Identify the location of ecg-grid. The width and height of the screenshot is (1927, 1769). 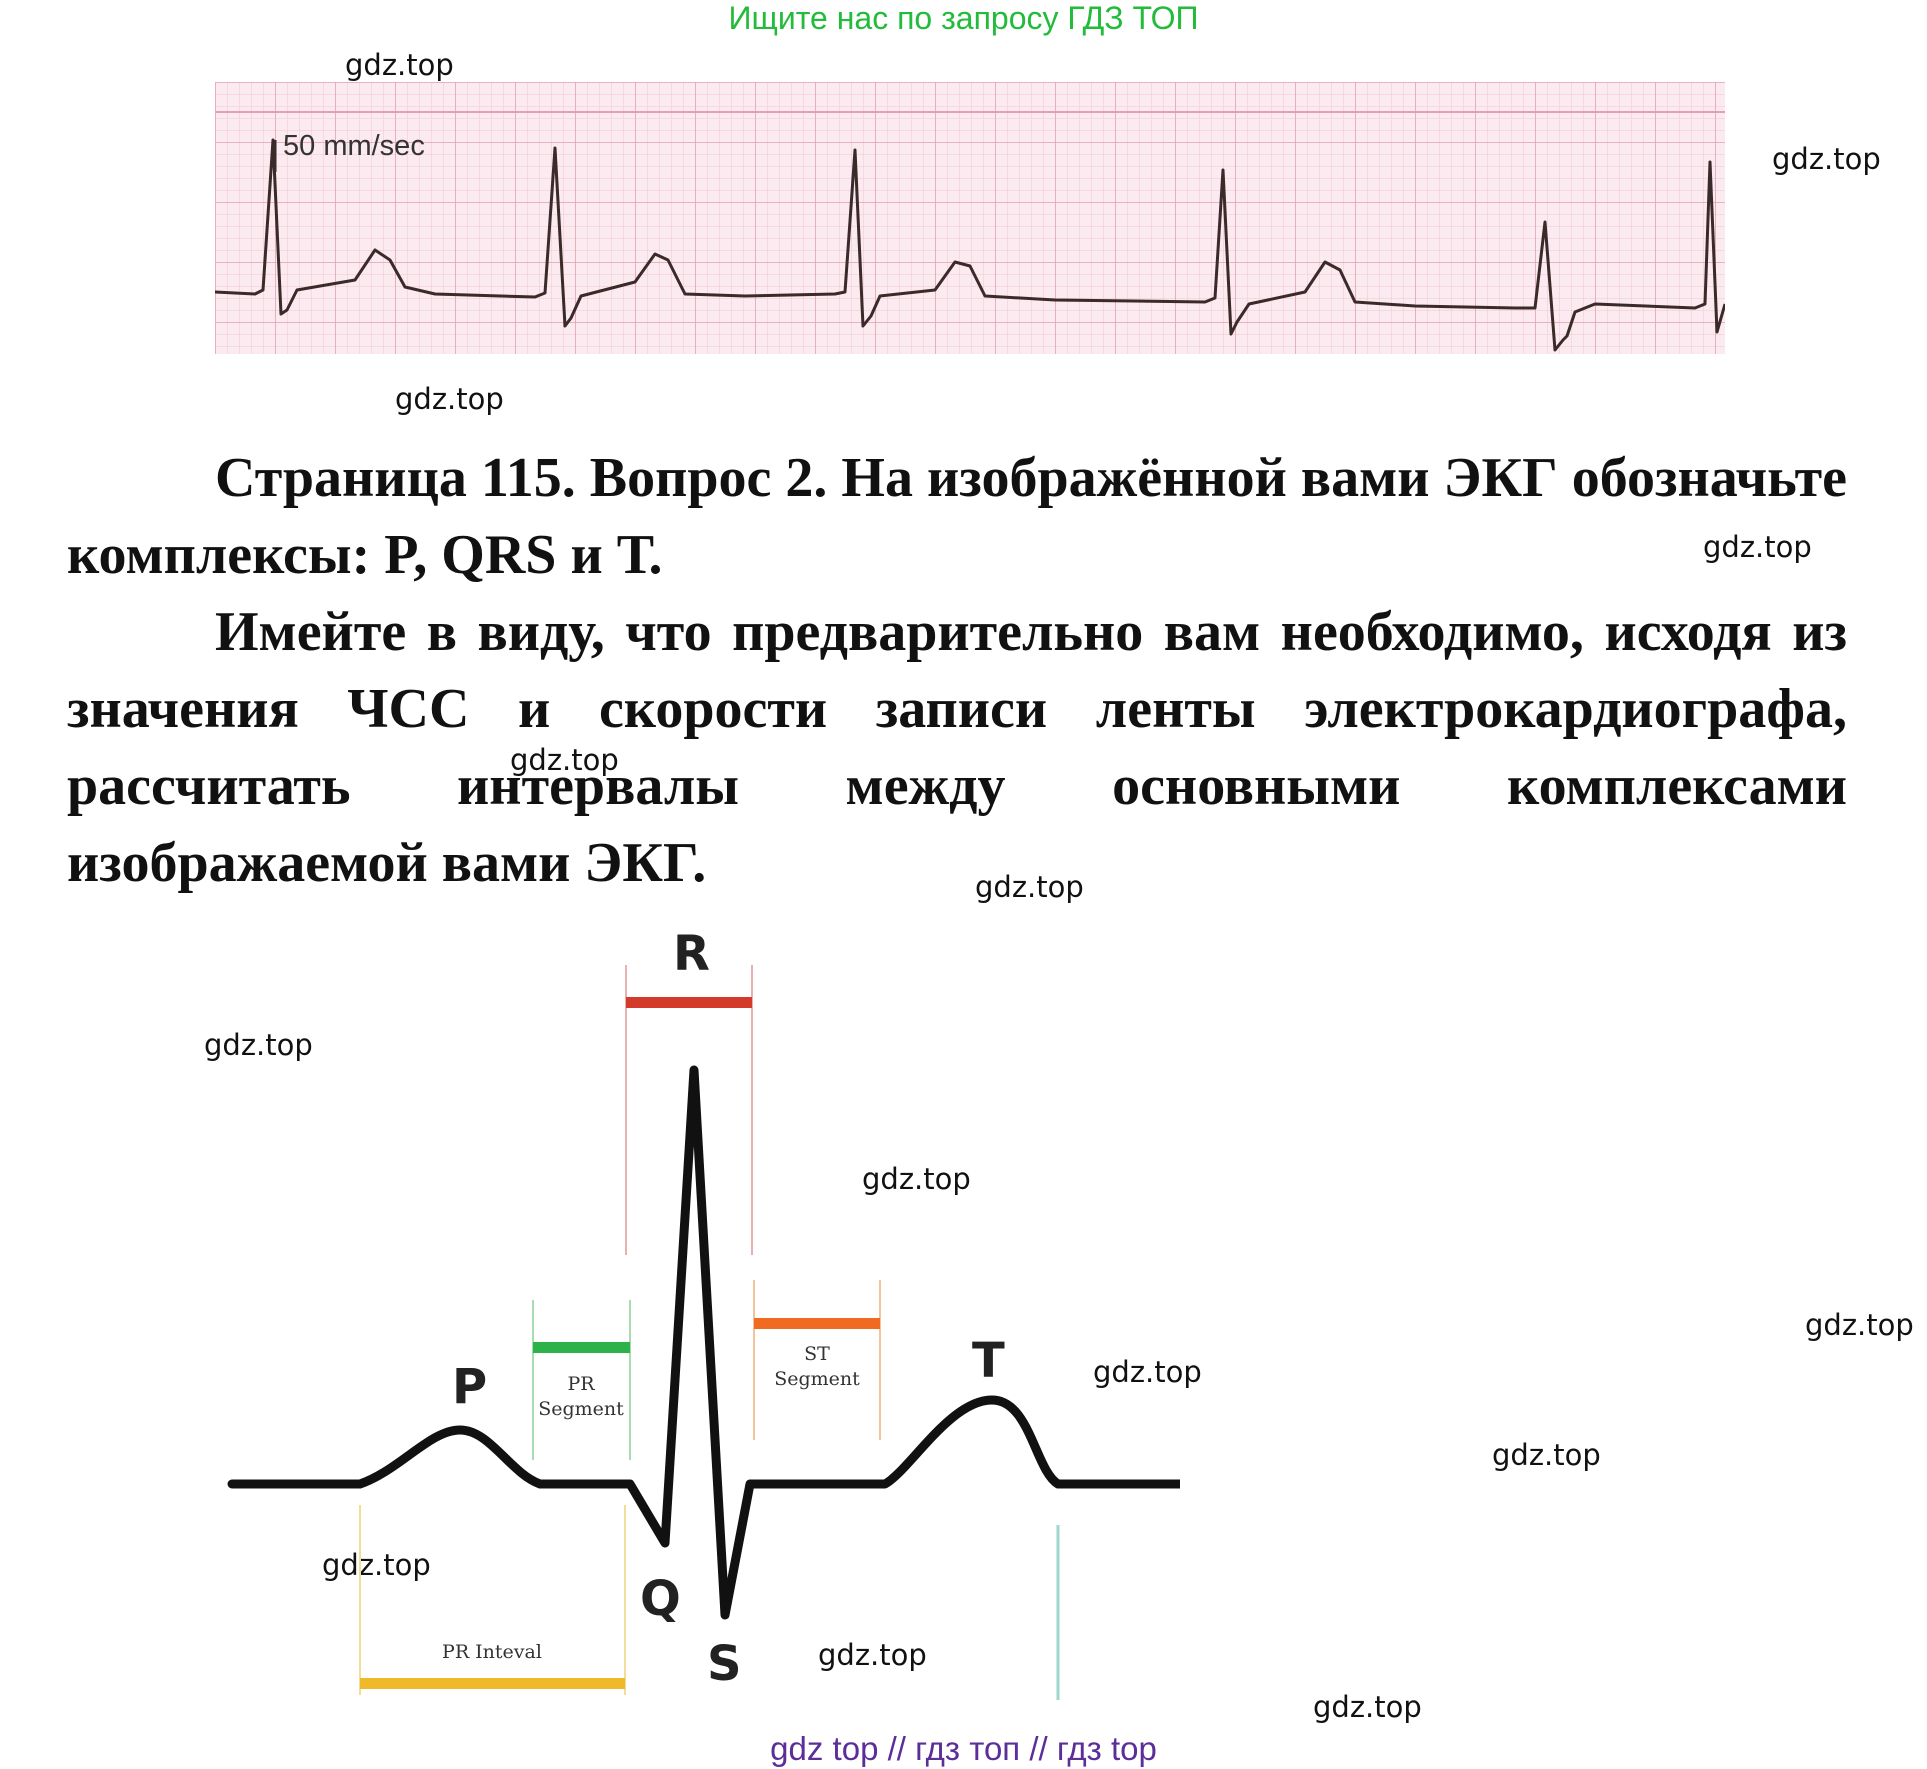
(970, 218).